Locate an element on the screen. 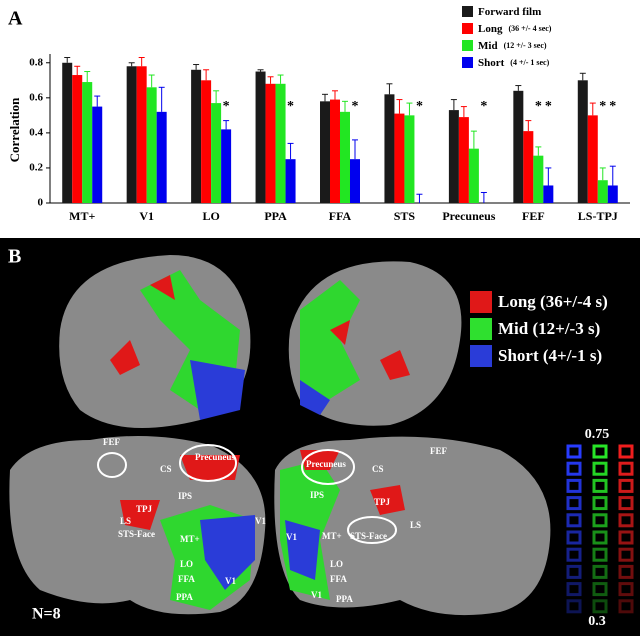 Image resolution: width=640 pixels, height=636 pixels. scale-max: 0.75 is located at coordinates (597, 434).